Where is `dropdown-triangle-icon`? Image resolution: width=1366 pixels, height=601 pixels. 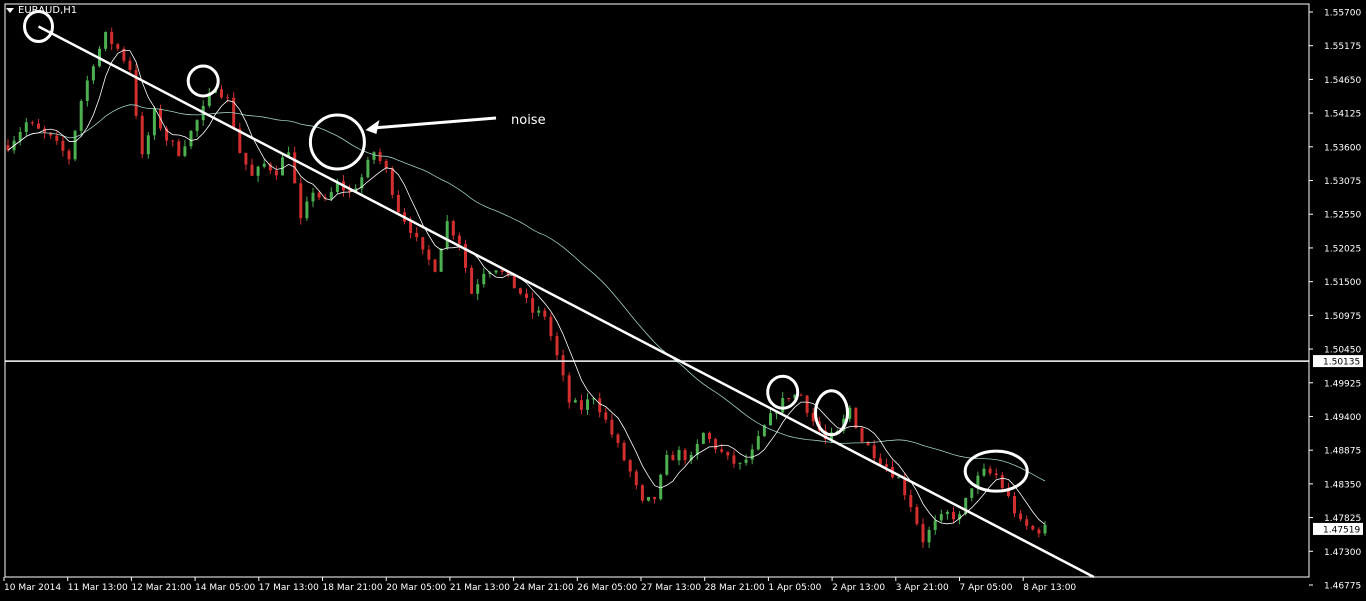
dropdown-triangle-icon is located at coordinates (10, 10).